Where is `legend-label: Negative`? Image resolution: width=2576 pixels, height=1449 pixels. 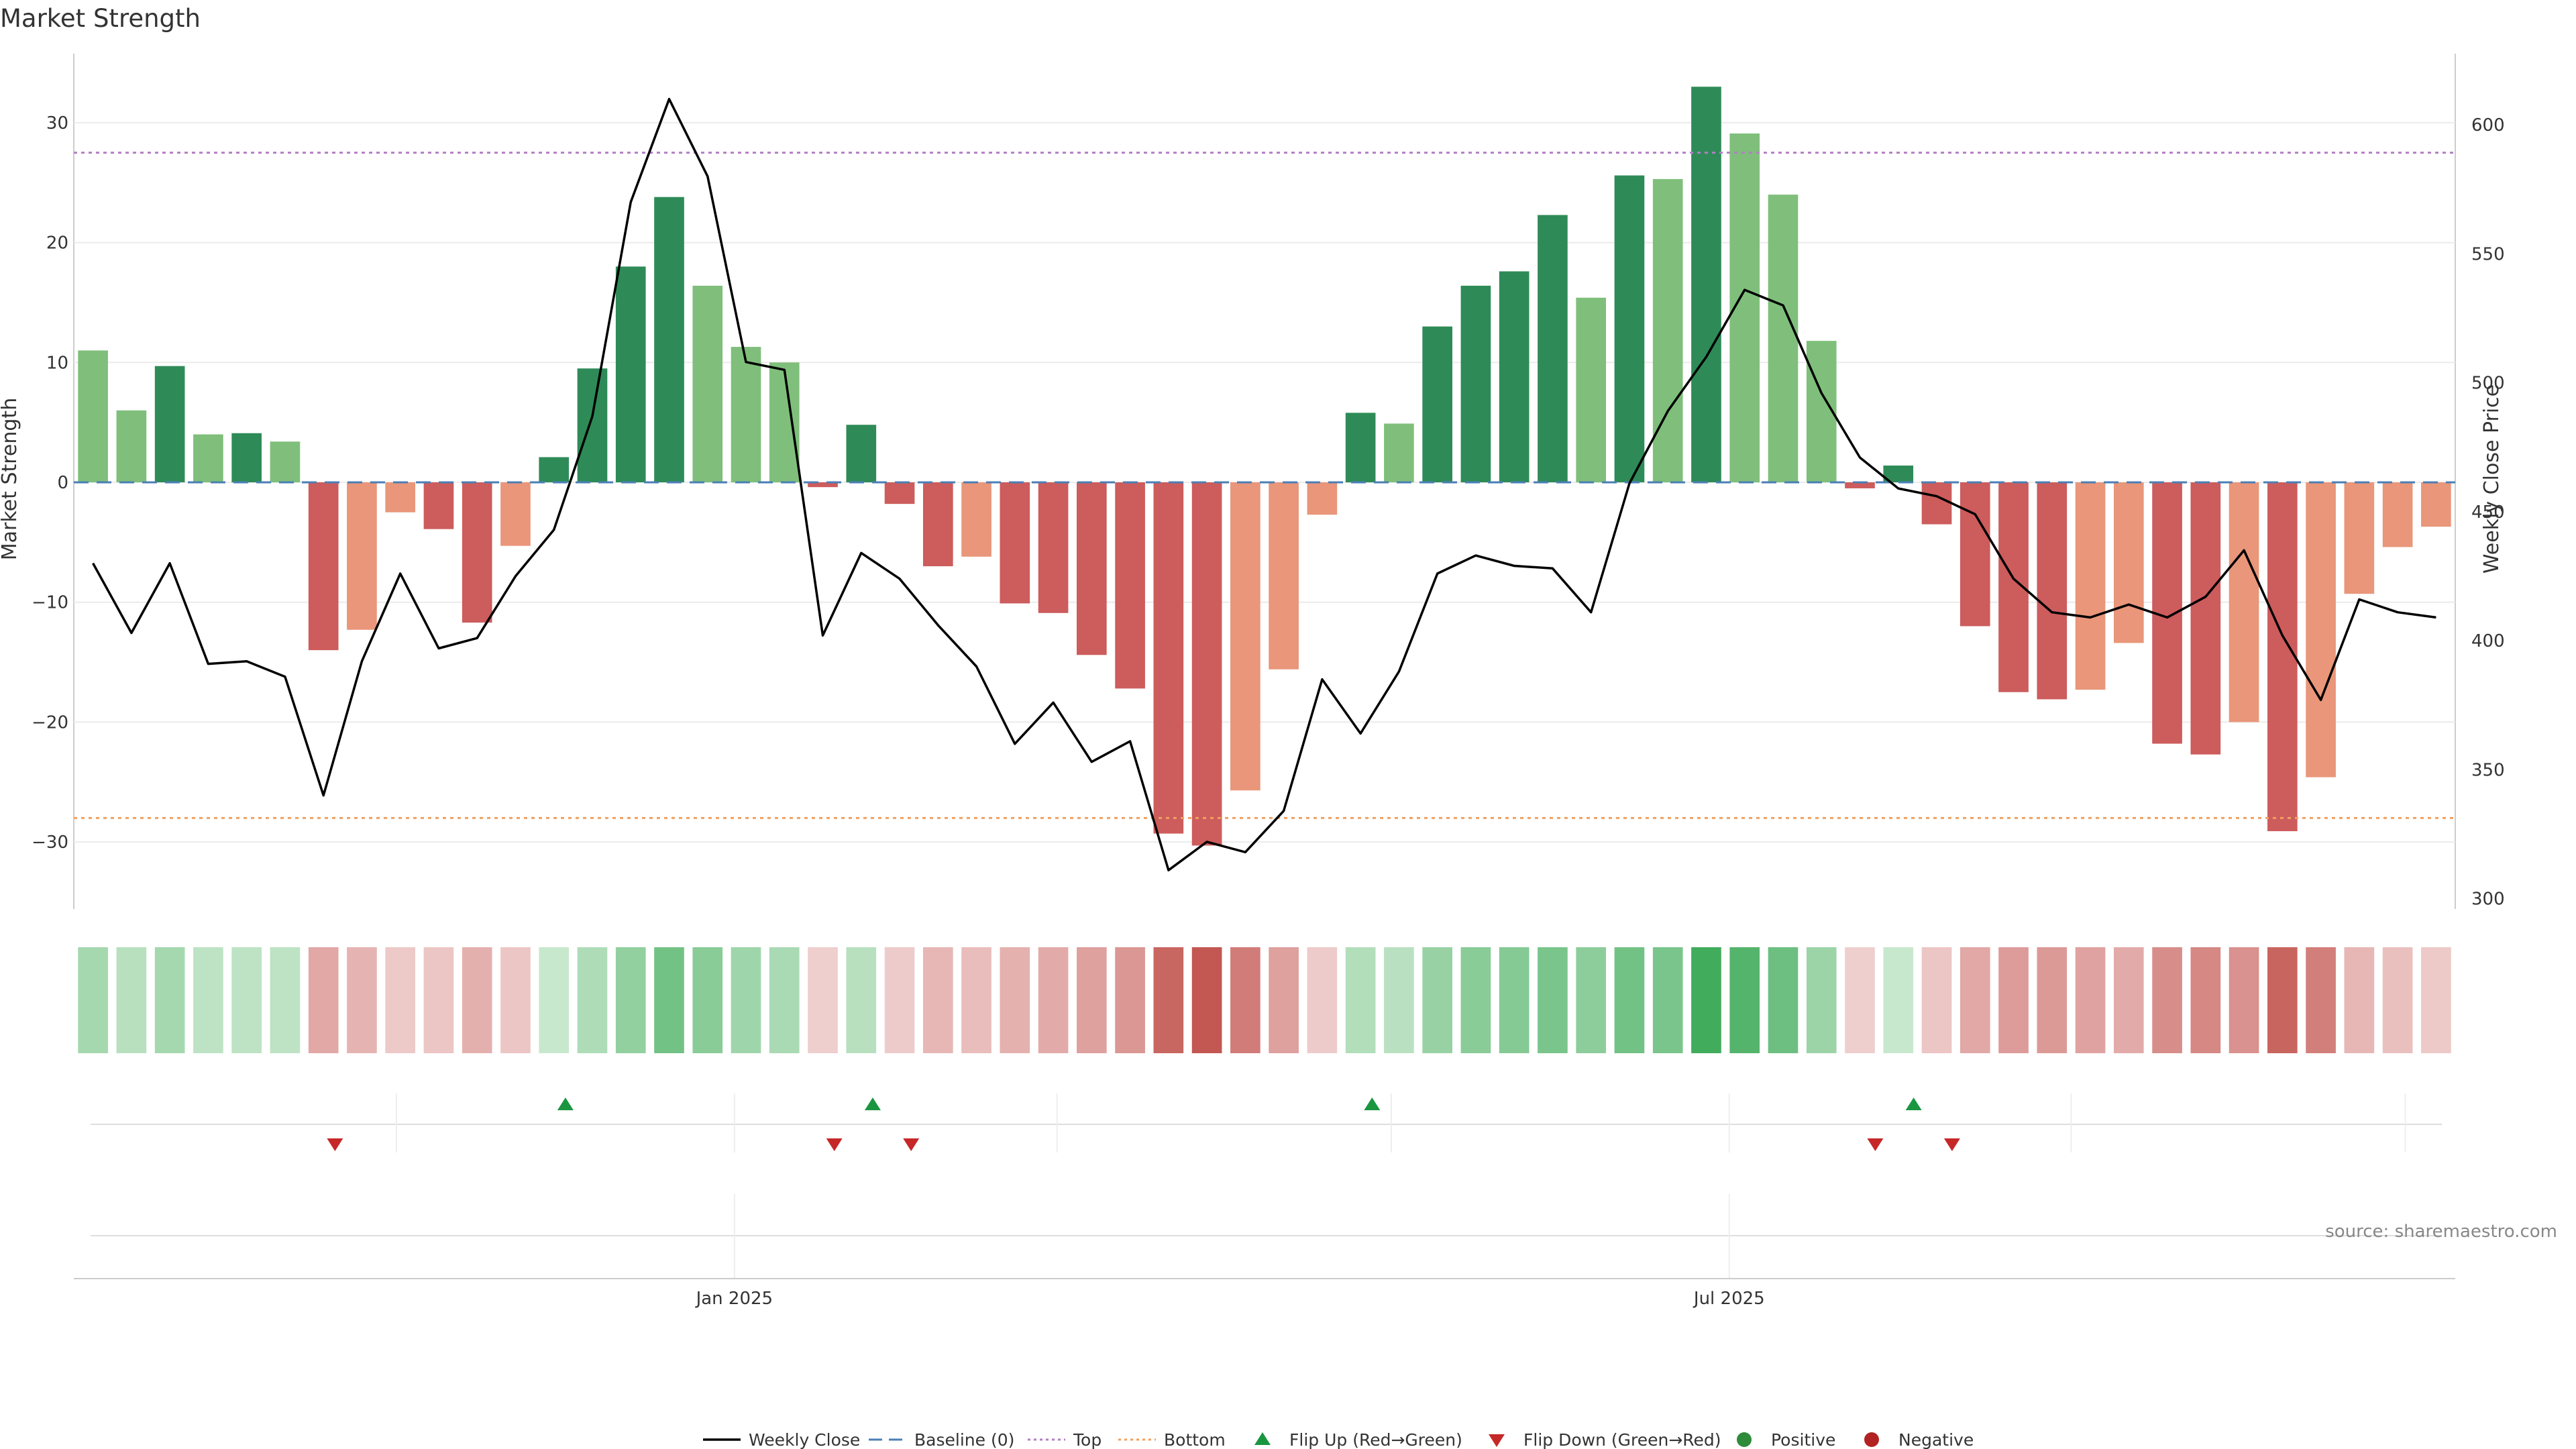
legend-label: Negative is located at coordinates (1936, 1439).